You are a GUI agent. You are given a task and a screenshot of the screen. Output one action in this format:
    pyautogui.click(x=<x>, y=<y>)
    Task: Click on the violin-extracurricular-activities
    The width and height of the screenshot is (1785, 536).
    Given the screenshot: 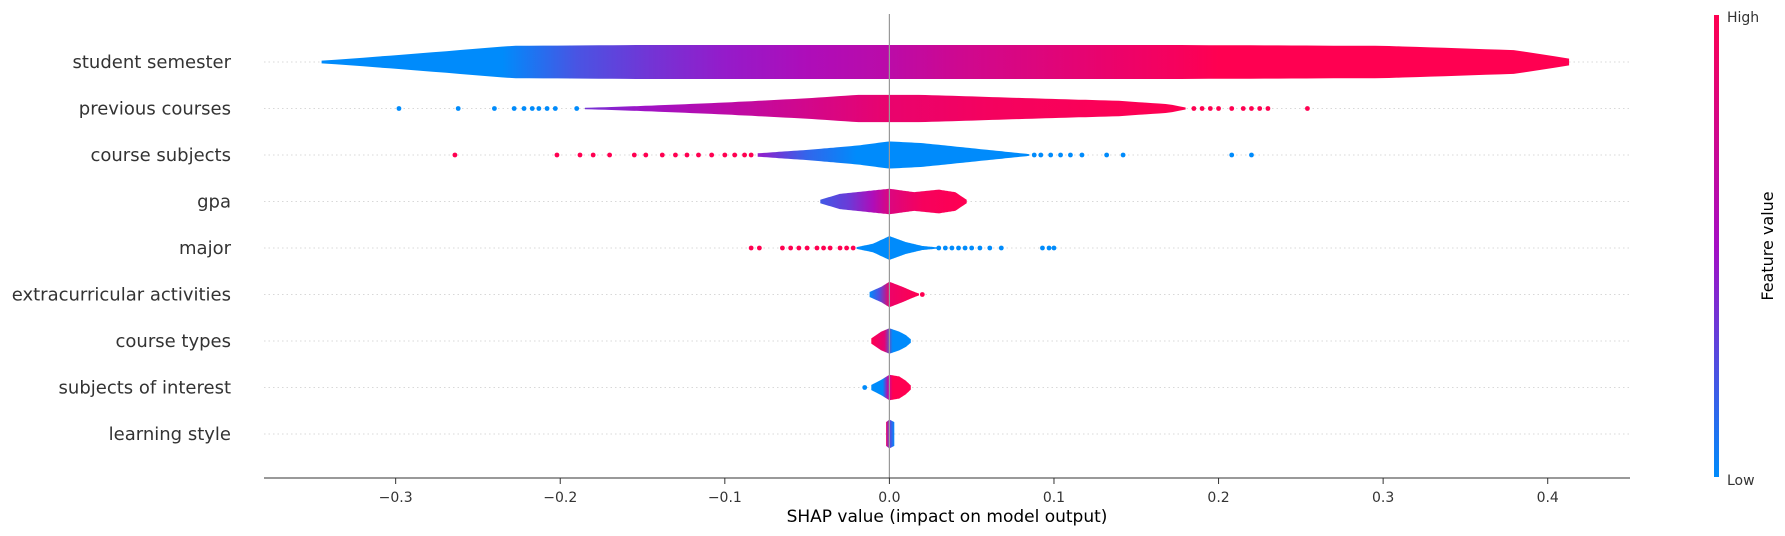 What is the action you would take?
    pyautogui.click(x=894, y=294)
    